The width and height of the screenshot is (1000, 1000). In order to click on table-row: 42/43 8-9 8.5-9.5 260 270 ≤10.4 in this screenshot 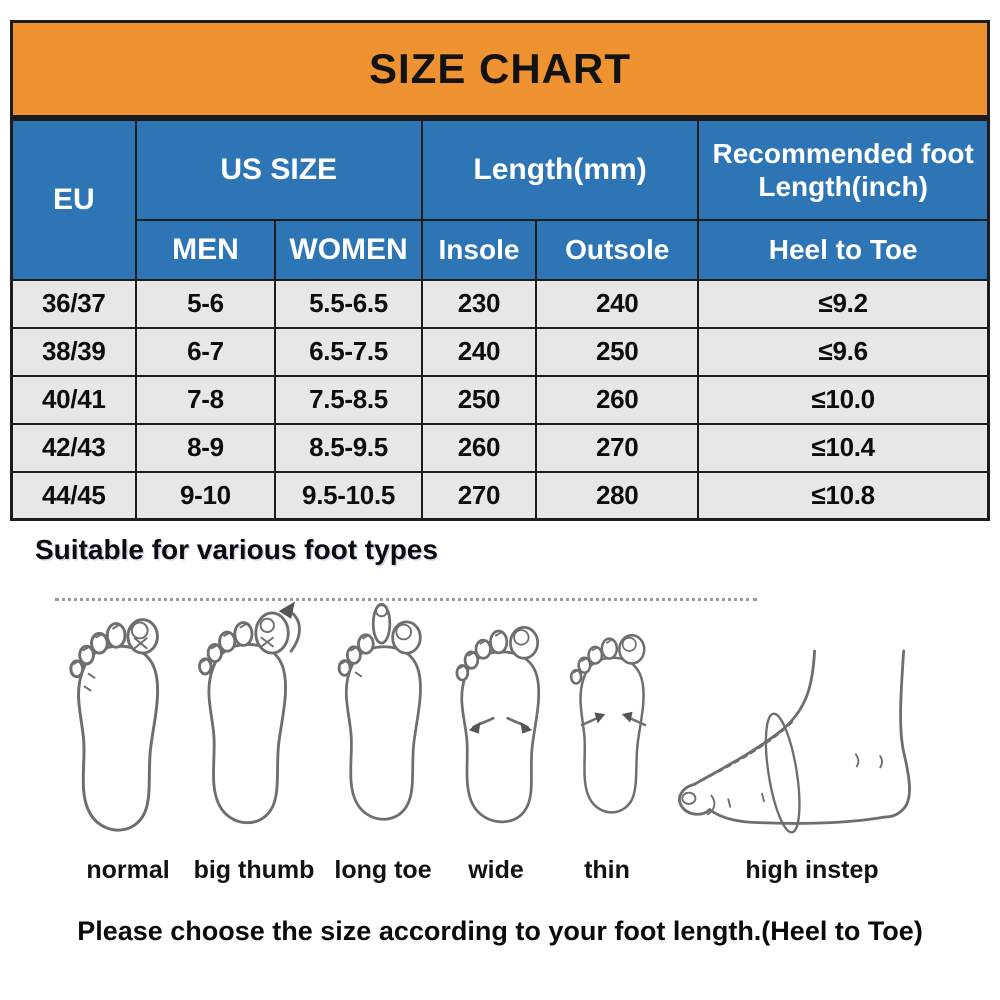, I will do `click(500, 447)`.